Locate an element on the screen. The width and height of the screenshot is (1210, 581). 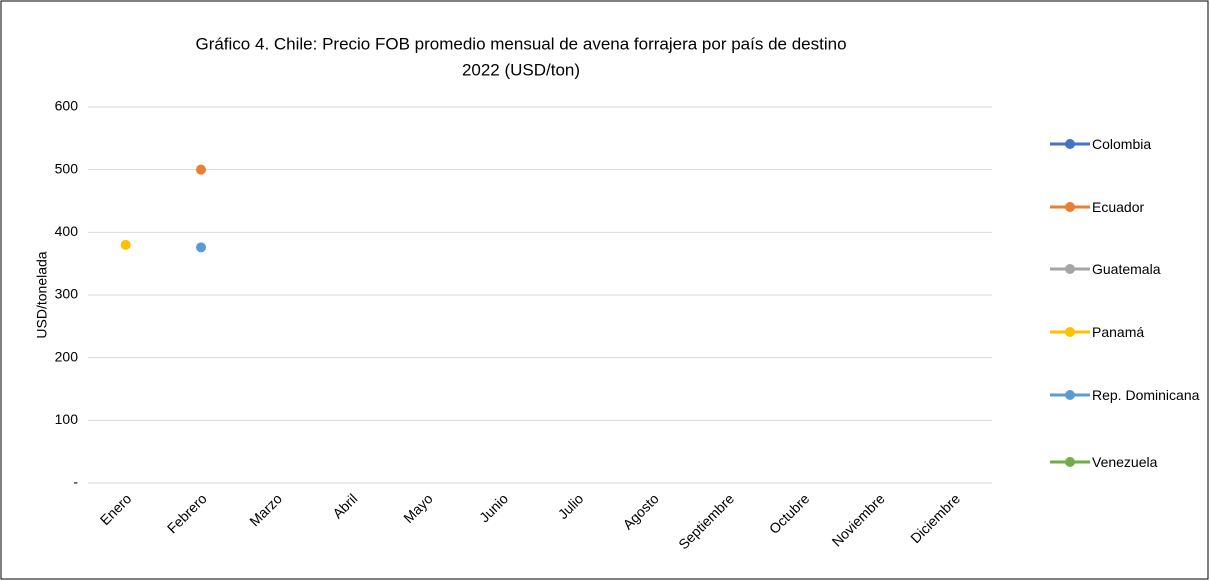
legend-item: Colombia is located at coordinates (1126, 144).